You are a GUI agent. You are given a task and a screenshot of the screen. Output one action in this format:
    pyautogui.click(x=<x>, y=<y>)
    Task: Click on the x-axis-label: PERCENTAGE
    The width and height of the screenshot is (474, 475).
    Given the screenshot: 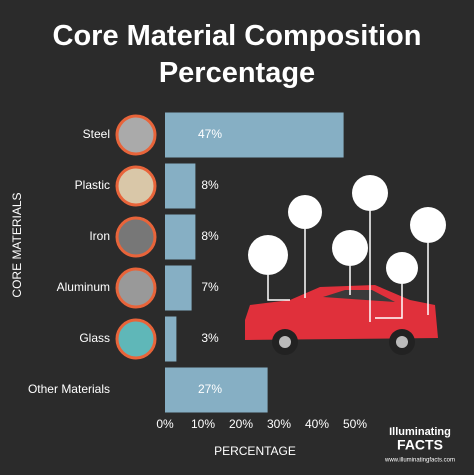 What is the action you would take?
    pyautogui.click(x=255, y=451)
    